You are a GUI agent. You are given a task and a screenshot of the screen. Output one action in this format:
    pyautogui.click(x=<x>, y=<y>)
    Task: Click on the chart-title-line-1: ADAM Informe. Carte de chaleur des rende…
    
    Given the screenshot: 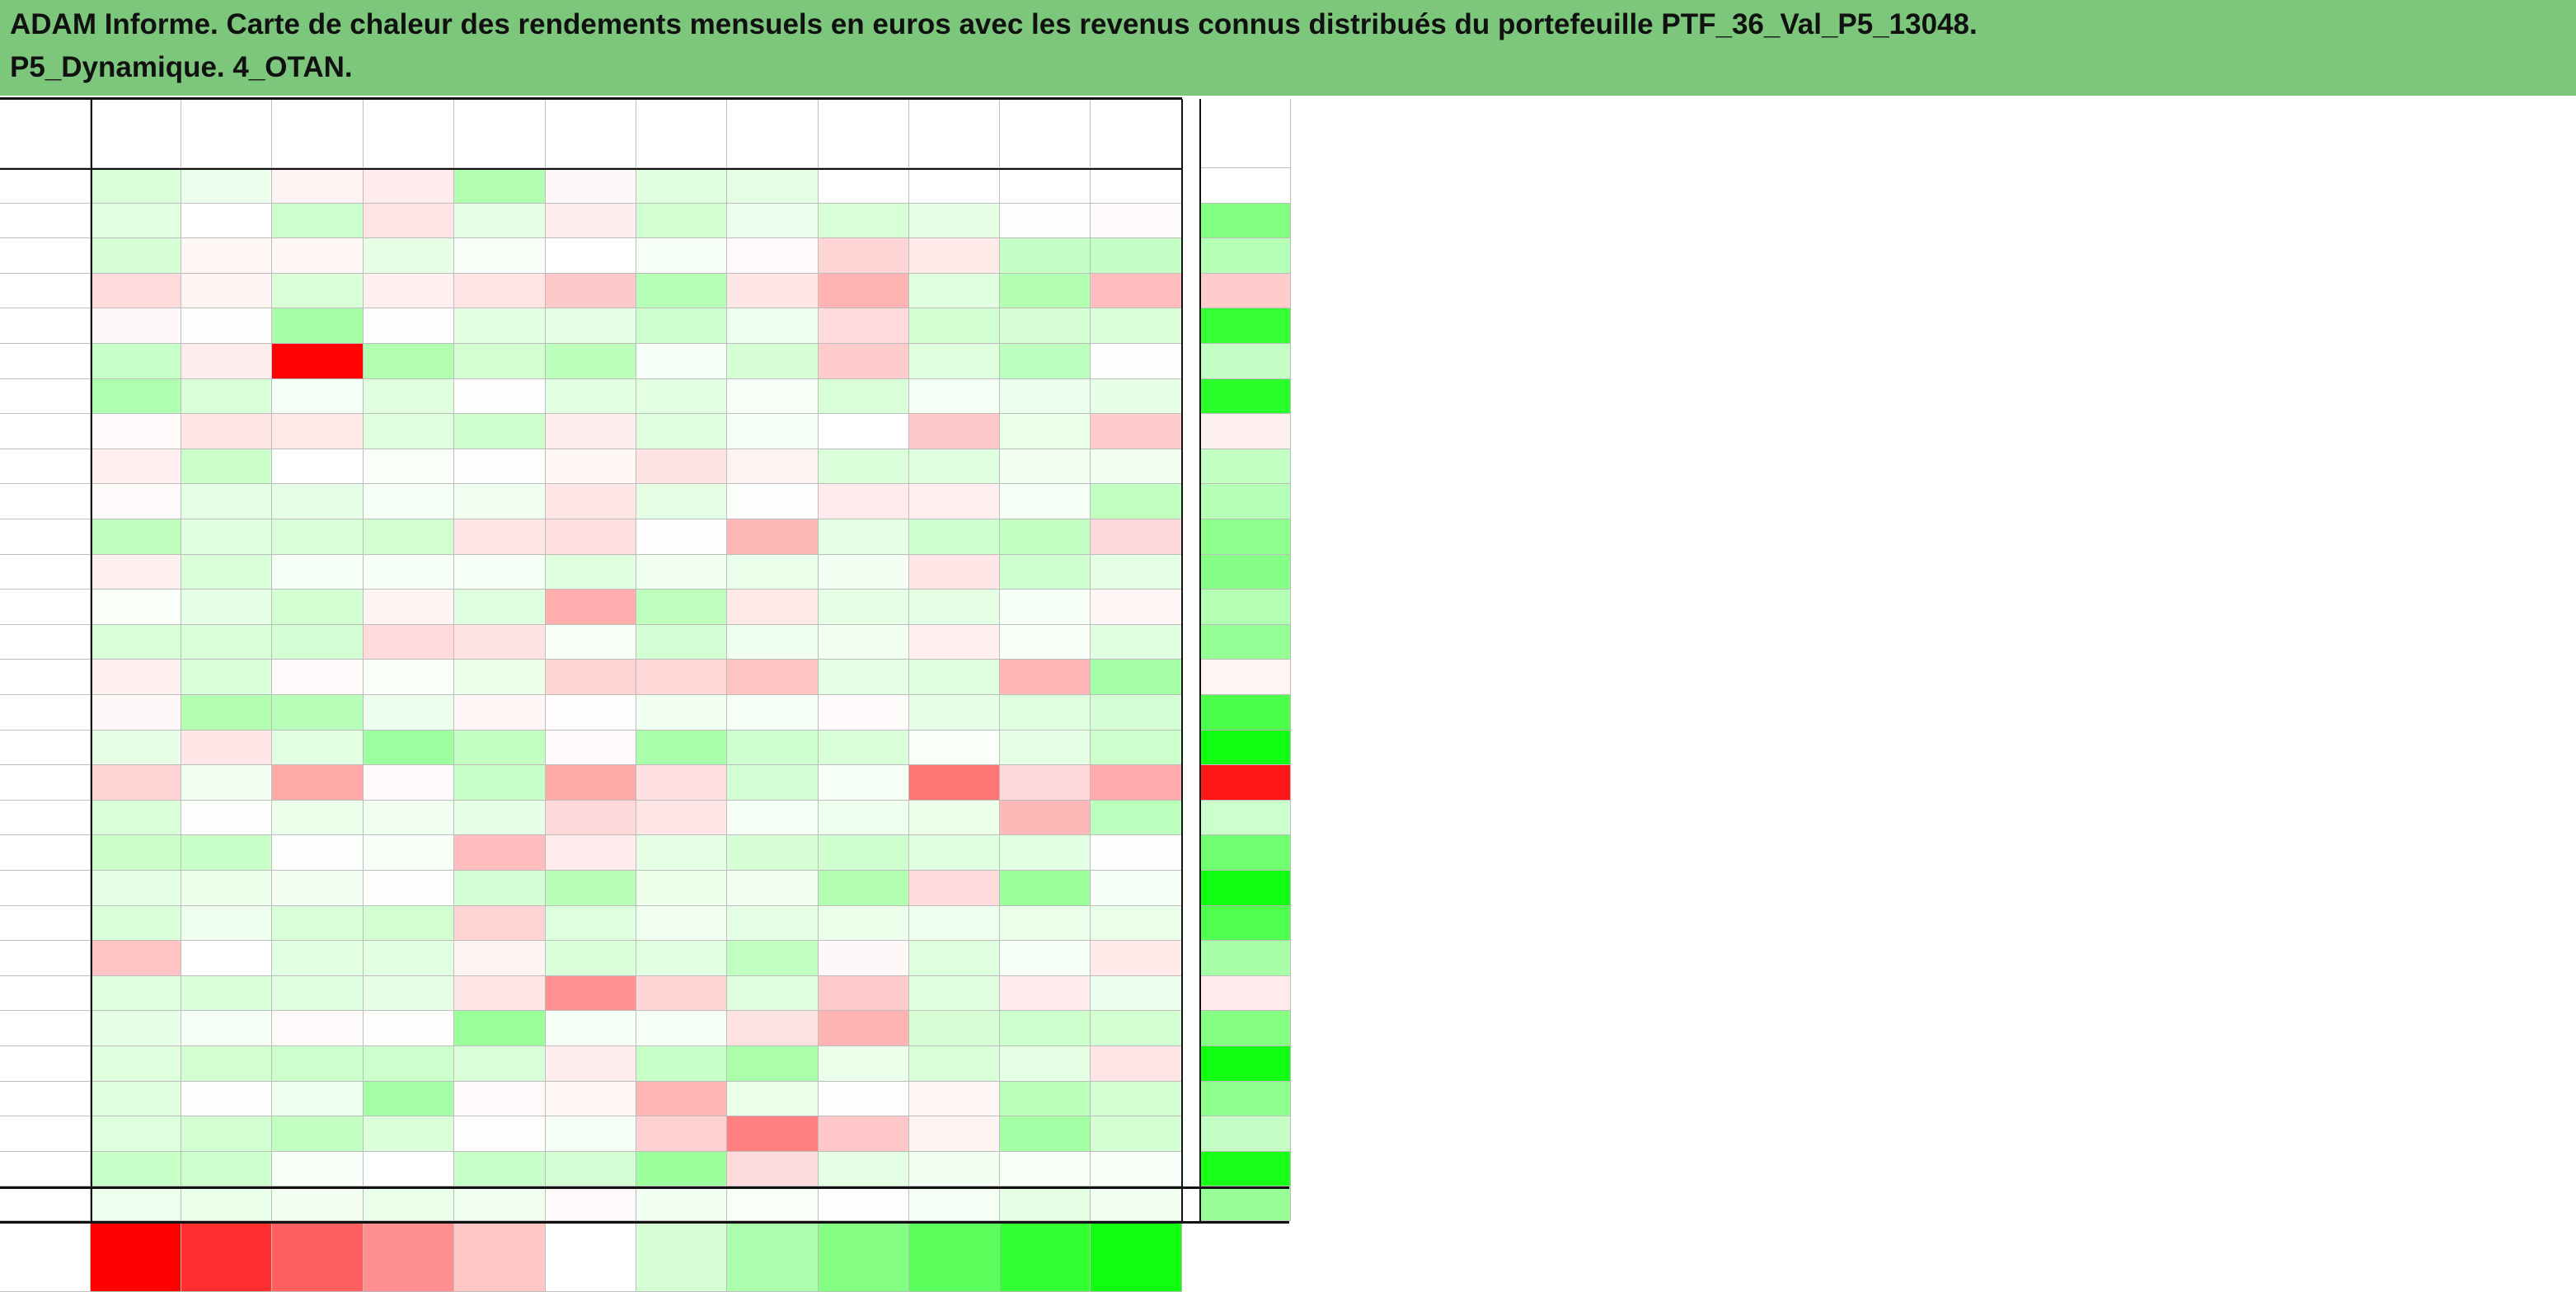 What is the action you would take?
    pyautogui.click(x=994, y=24)
    